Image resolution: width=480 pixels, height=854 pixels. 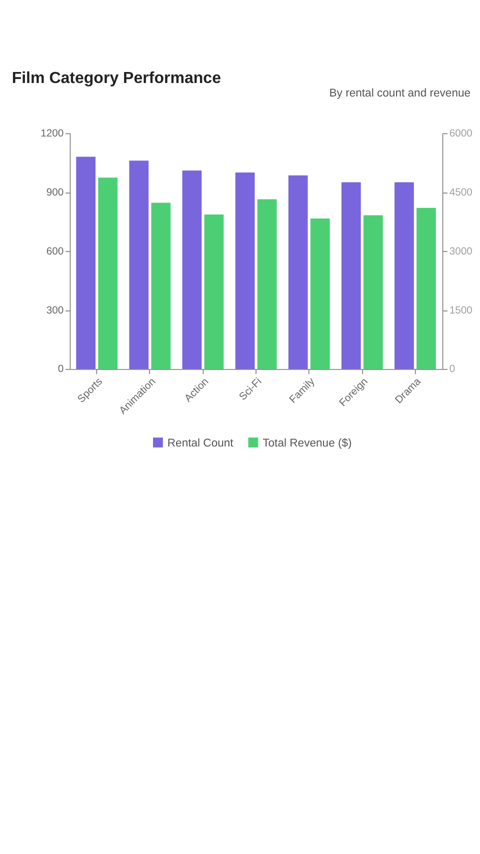 I want to click on y-tick-label: 1200, so click(x=52, y=134).